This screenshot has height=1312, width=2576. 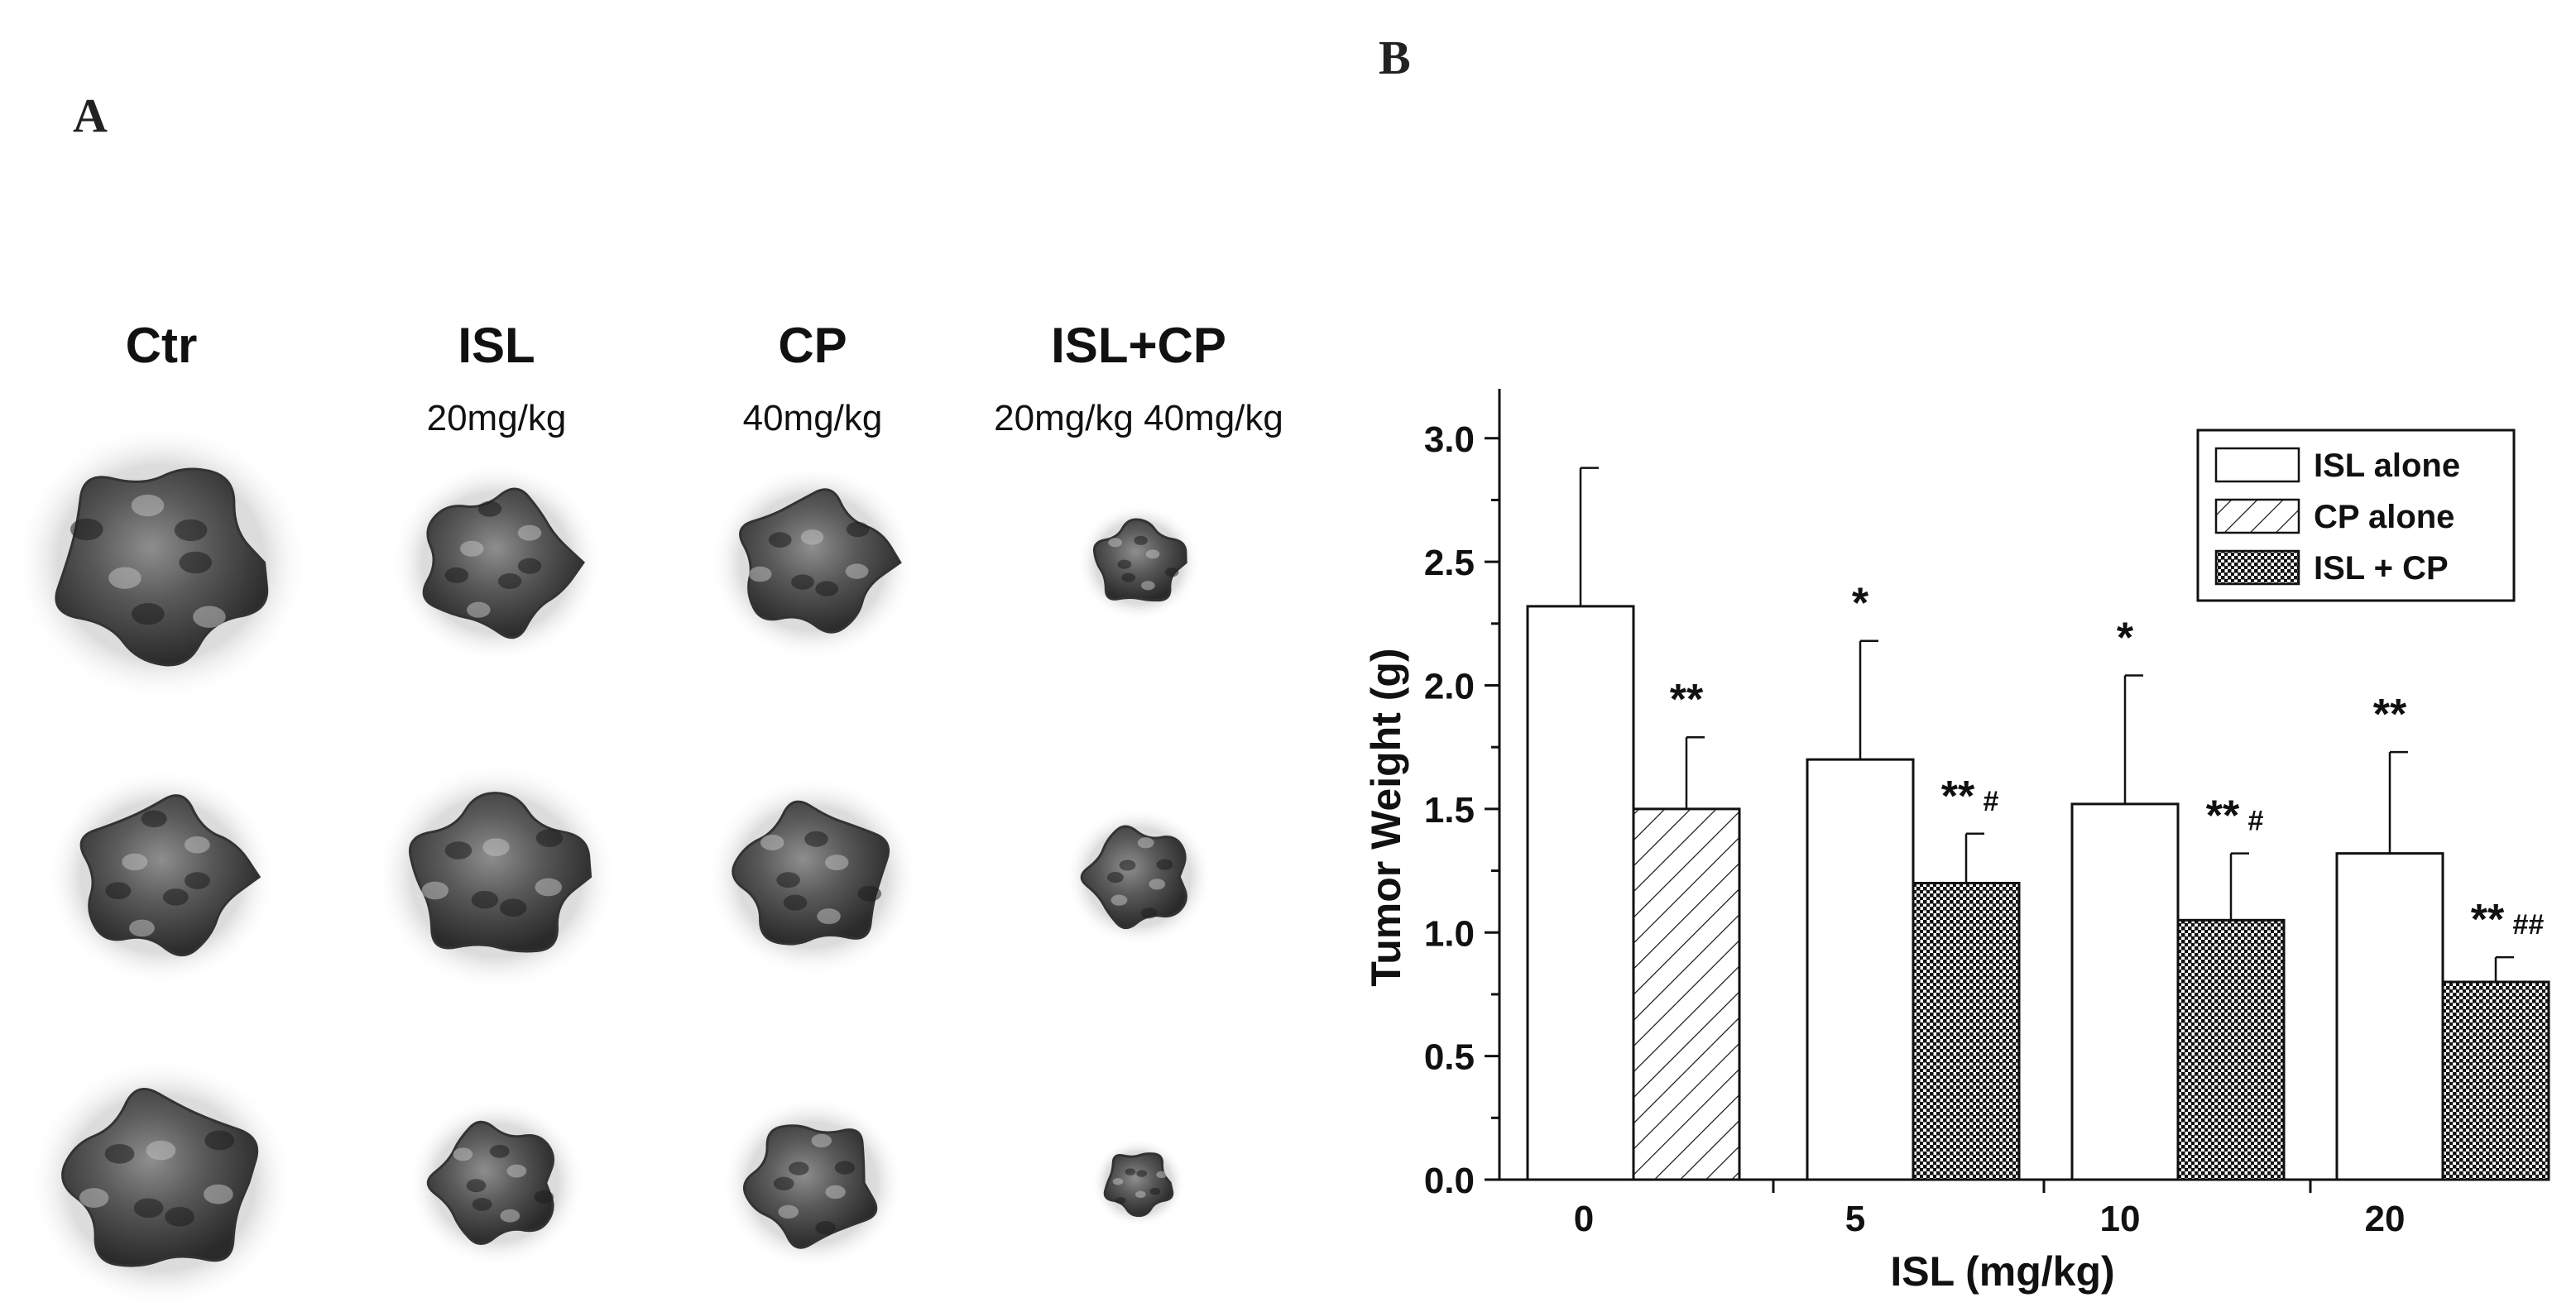 What do you see at coordinates (1139, 345) in the screenshot?
I see `column-title: ISL+CP` at bounding box center [1139, 345].